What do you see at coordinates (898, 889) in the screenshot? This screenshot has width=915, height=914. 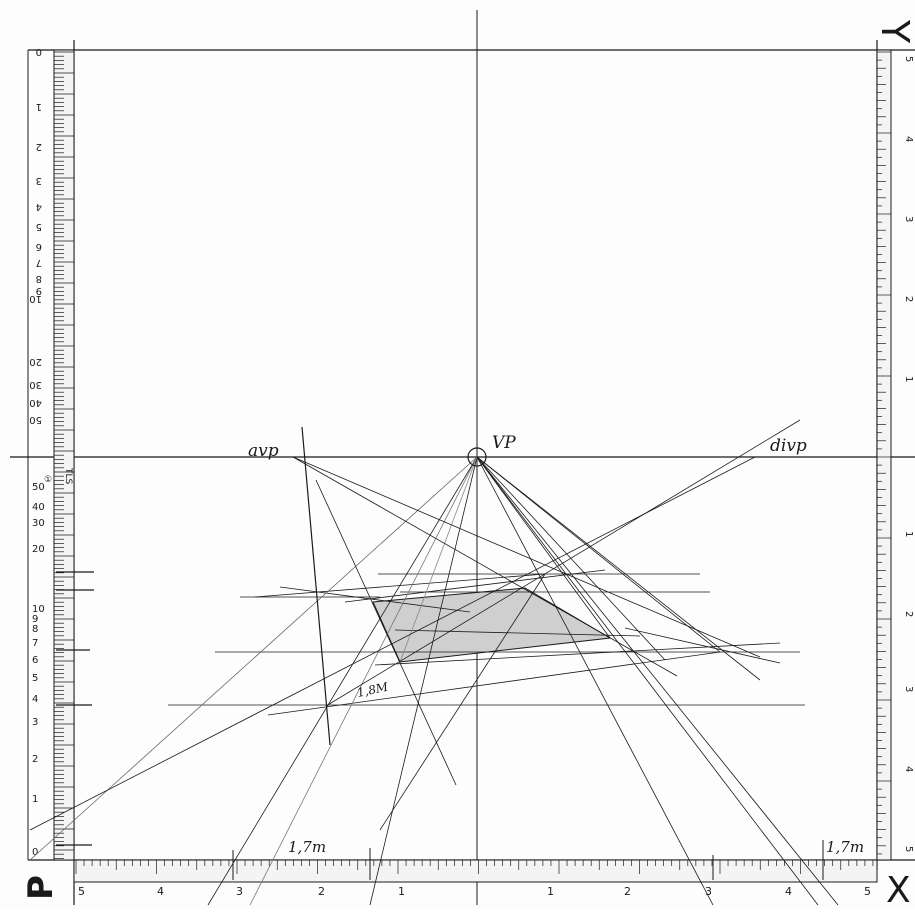 I see `corner-label-x: X` at bounding box center [898, 889].